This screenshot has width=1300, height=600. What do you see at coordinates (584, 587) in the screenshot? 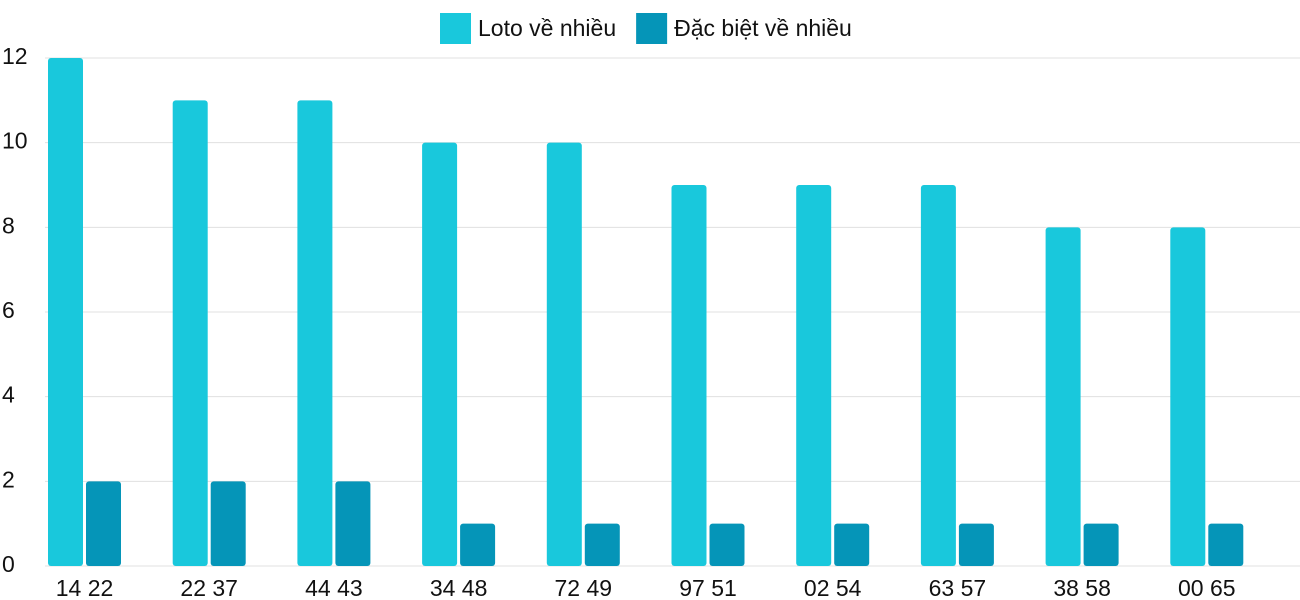
I see `x-tick-label: 72 49` at bounding box center [584, 587].